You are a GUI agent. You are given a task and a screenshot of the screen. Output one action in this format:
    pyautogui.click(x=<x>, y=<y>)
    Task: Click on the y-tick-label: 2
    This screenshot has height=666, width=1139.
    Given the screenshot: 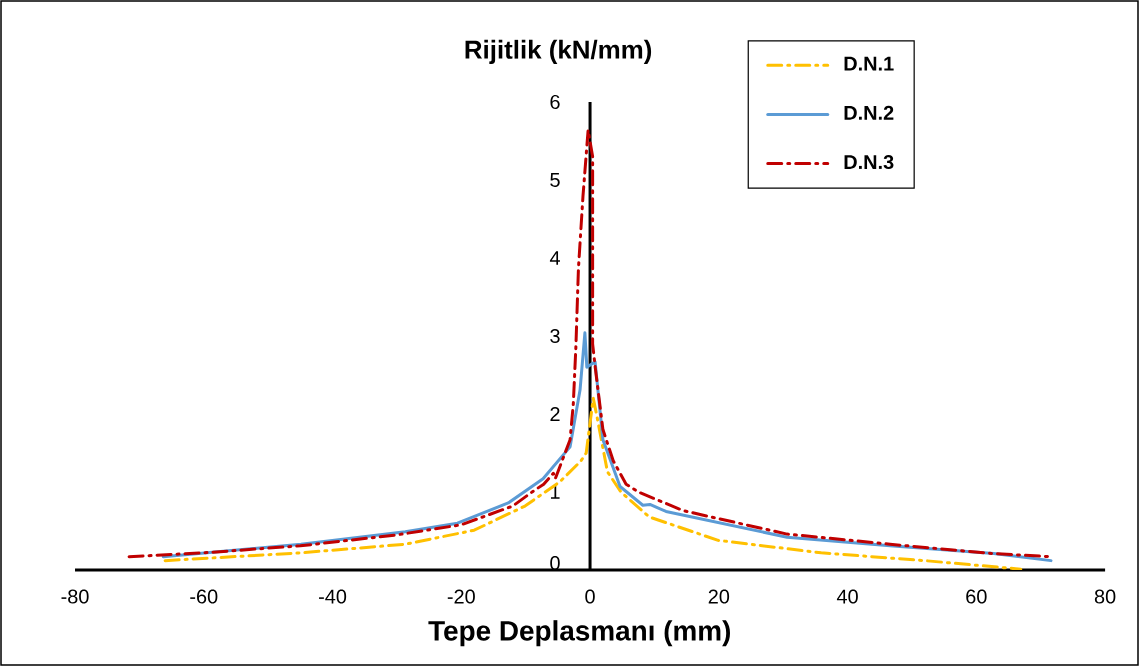 What is the action you would take?
    pyautogui.click(x=555, y=414)
    